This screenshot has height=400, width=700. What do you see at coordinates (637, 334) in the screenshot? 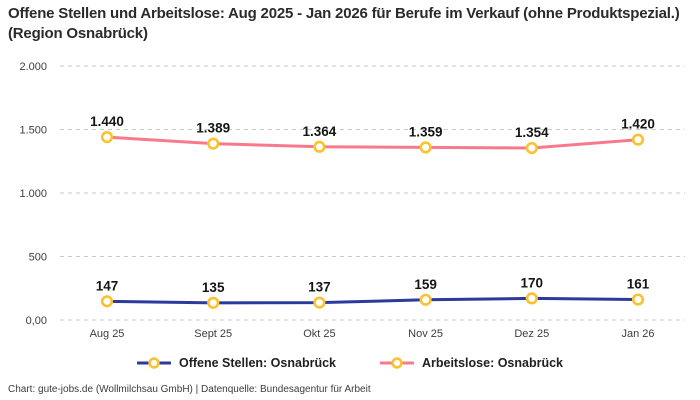
I see `x-axis-tick: Jan 26` at bounding box center [637, 334].